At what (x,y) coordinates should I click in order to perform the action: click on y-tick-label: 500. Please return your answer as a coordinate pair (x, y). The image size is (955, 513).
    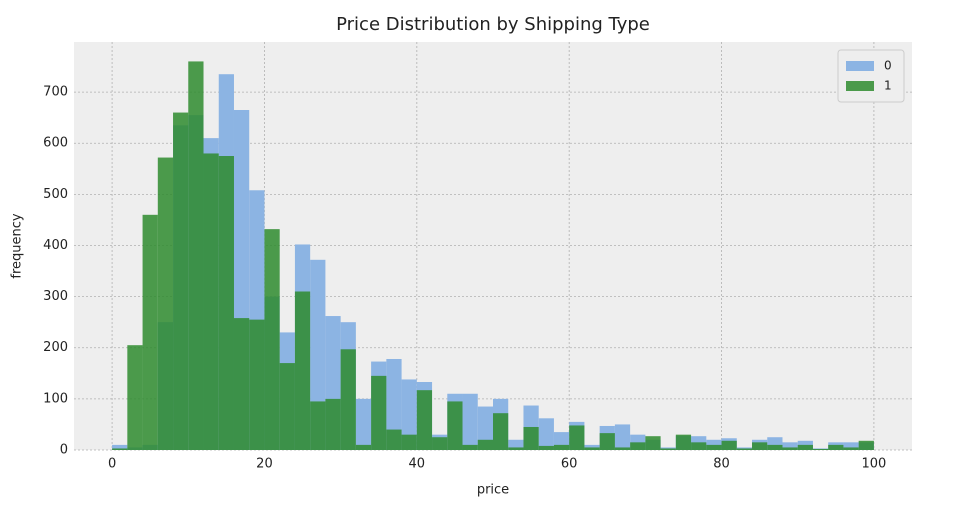
    Looking at the image, I should click on (55, 194).